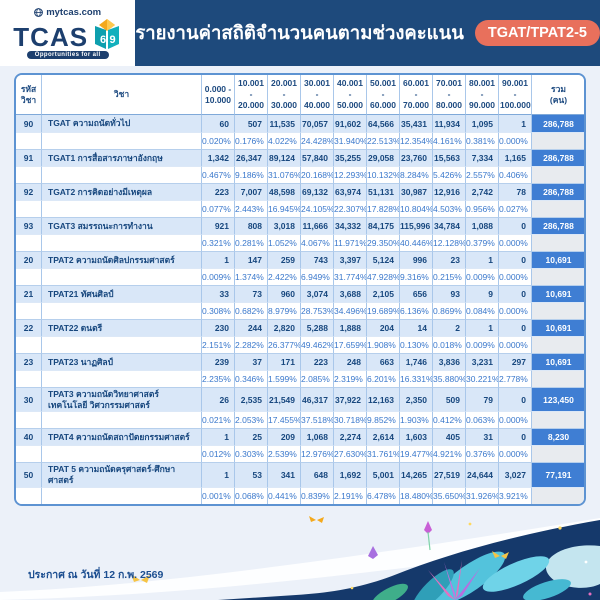 The width and height of the screenshot is (600, 600). Describe the element at coordinates (29, 95) in the screenshot. I see `col-header-code: รหัส วิชา` at that location.